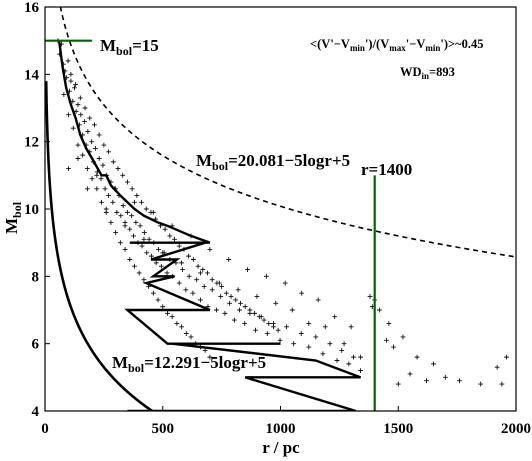 This screenshot has width=532, height=461. I want to click on lower-limit-curve, so click(100, 246).